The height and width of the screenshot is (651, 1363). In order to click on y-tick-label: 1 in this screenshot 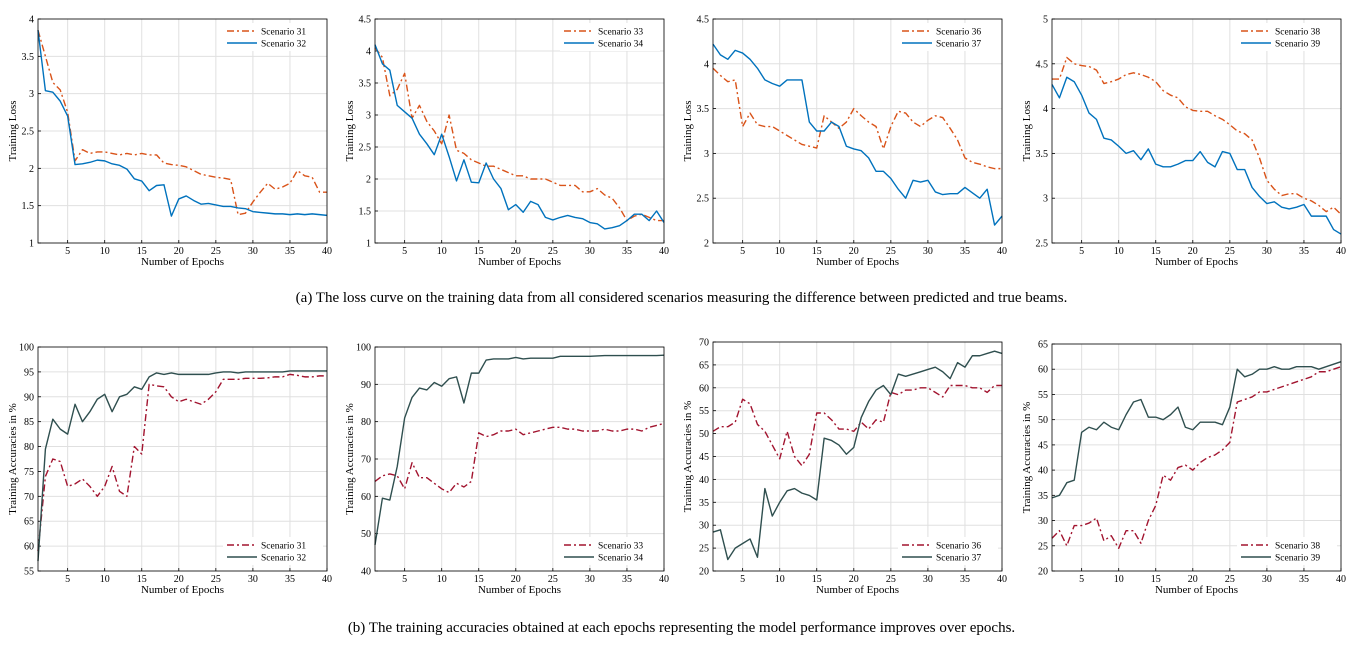, I will do `click(31, 244)`.